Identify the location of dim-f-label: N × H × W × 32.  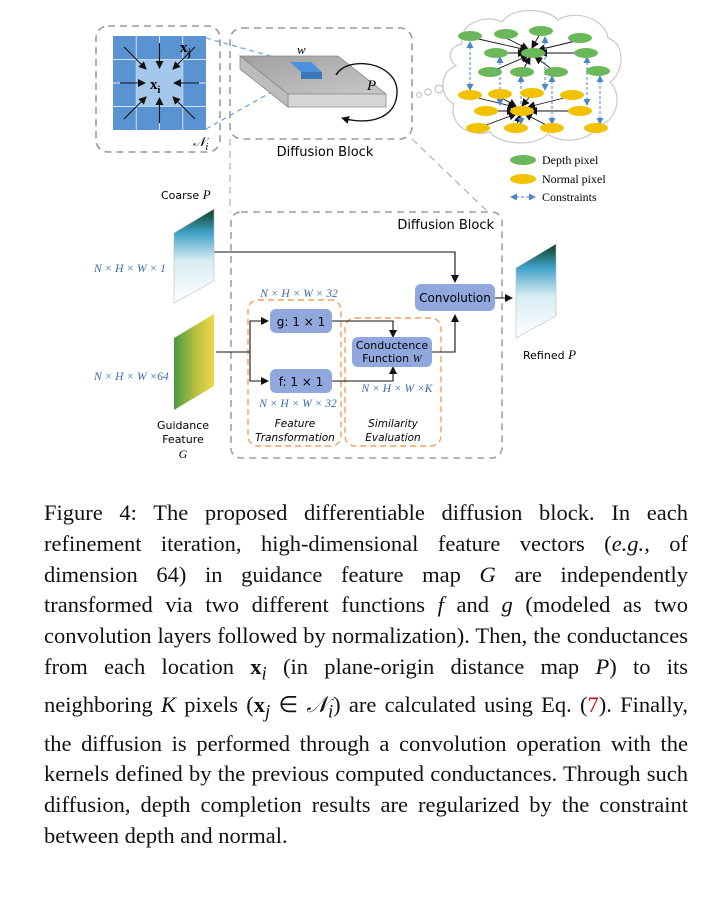
(297, 404).